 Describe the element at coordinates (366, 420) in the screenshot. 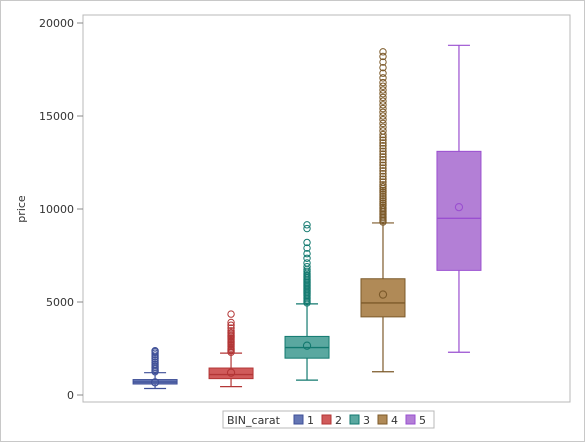

I see `legend-label-3: 3` at that location.